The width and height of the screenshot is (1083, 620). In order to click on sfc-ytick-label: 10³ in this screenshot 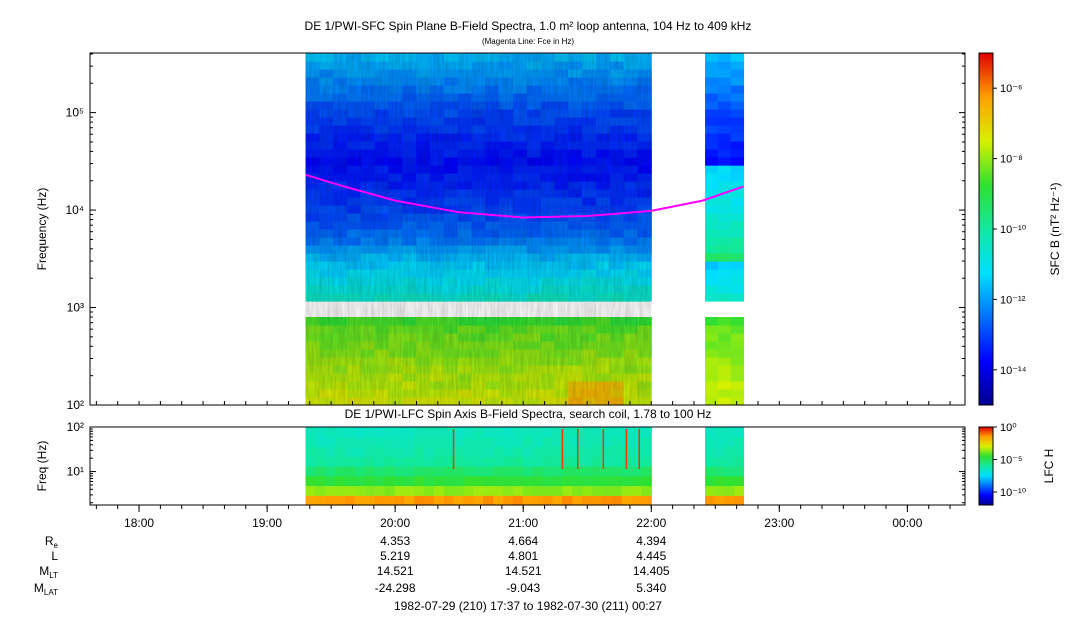, I will do `click(75, 308)`.